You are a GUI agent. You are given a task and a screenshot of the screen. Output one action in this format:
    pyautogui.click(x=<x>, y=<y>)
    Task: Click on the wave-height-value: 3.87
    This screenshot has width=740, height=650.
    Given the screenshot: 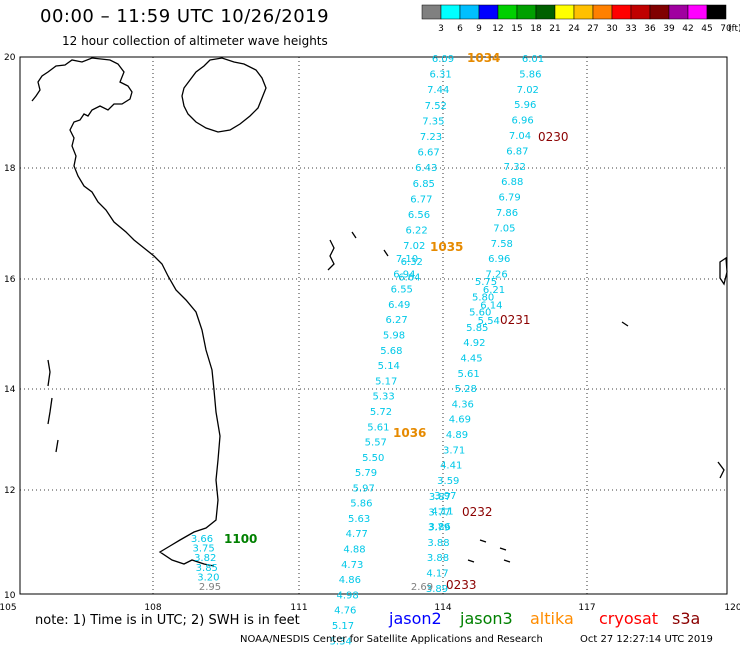 What is the action you would take?
    pyautogui.click(x=440, y=497)
    